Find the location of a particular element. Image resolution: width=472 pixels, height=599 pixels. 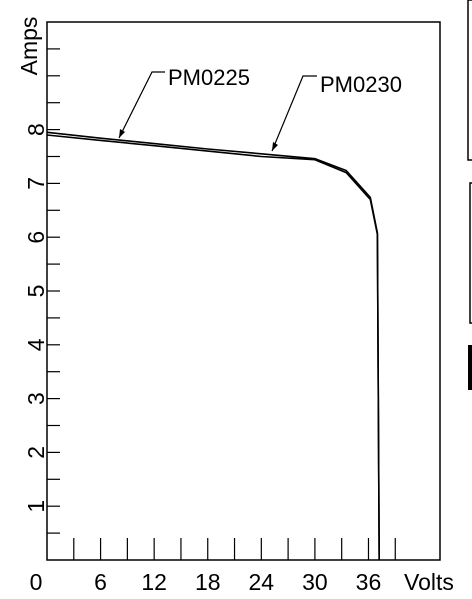

y-axis-title: Amps is located at coordinates (29, 46).